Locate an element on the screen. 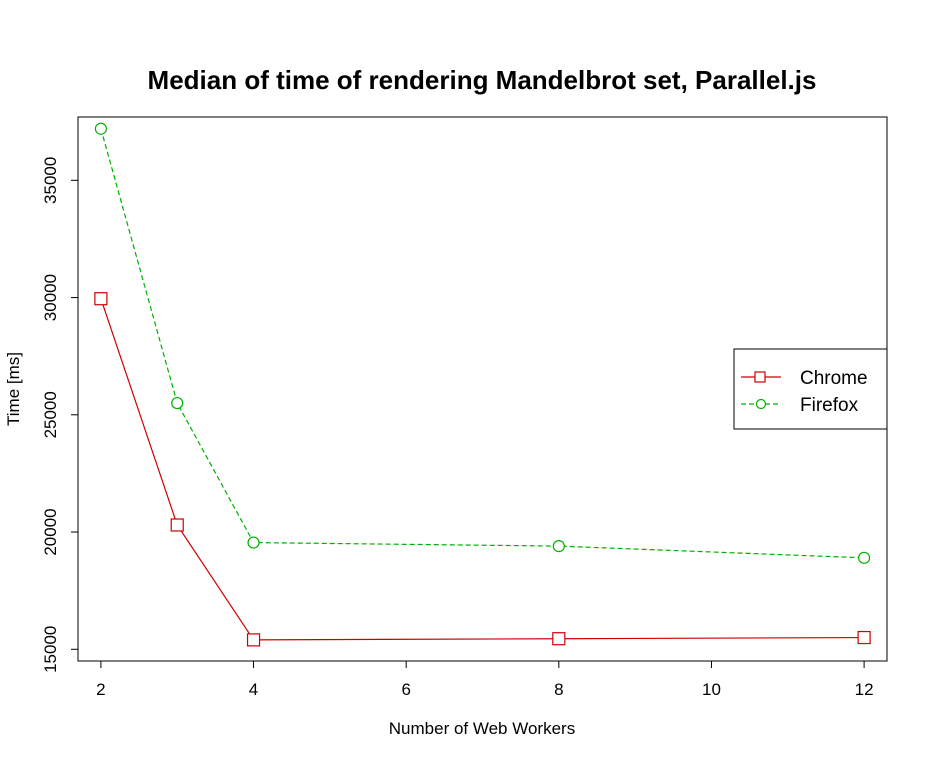 The height and width of the screenshot is (759, 928). legend-box is located at coordinates (810, 389).